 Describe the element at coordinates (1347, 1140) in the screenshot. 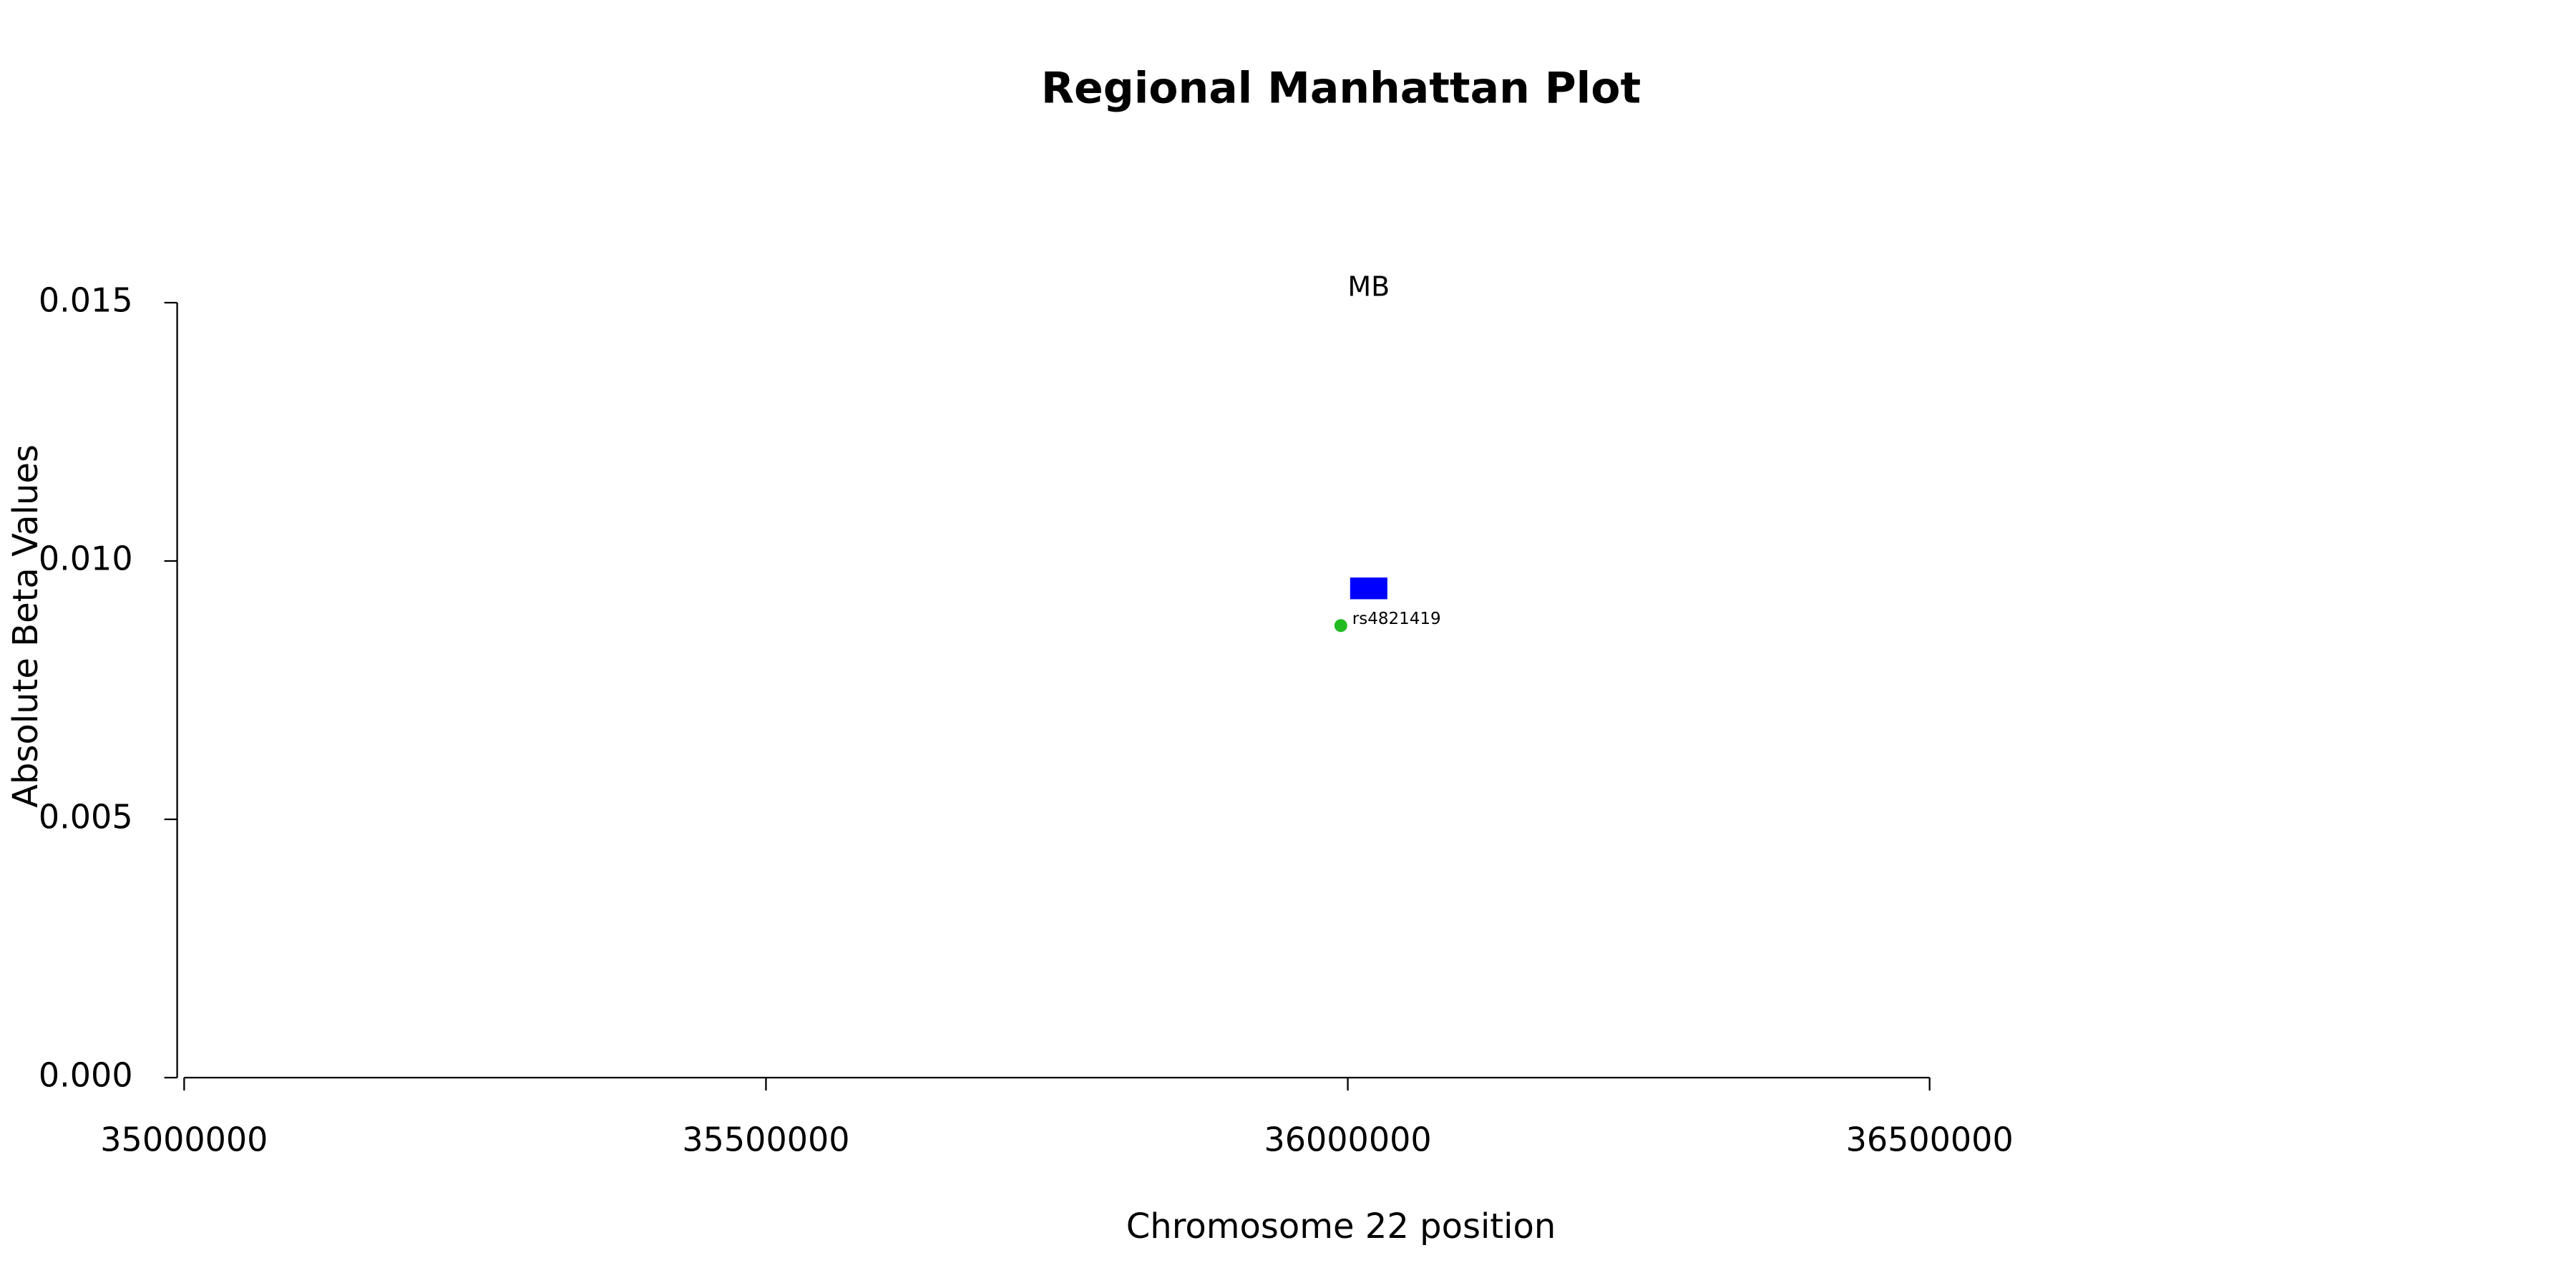

I see `x-tick-label: 36000000` at that location.